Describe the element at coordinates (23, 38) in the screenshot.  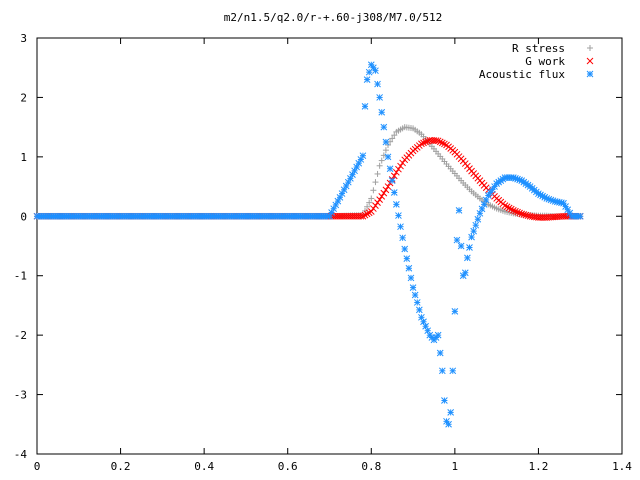
I see `y-tick-label: 3` at that location.